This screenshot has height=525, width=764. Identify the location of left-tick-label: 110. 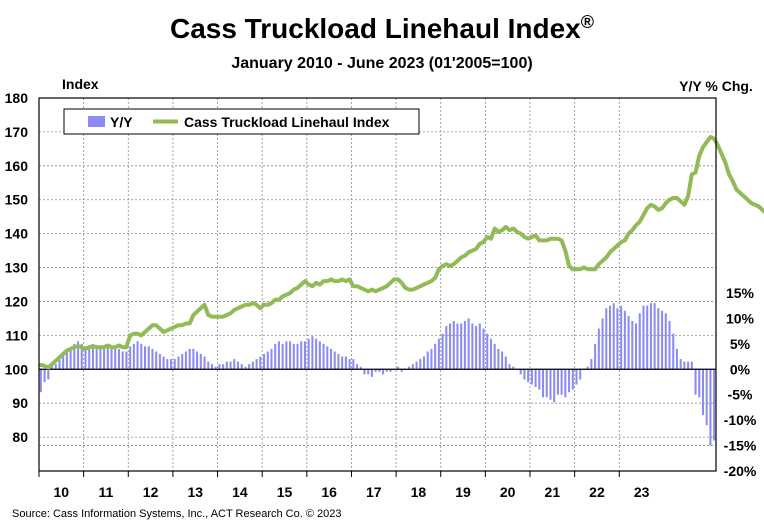
(16, 335).